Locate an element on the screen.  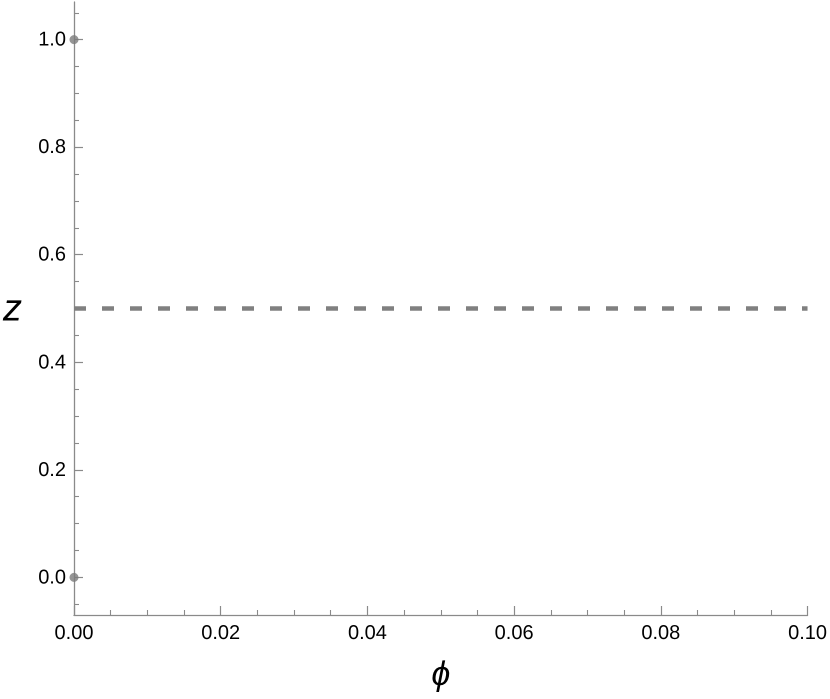
x-tick-label: 0.00 is located at coordinates (74, 633).